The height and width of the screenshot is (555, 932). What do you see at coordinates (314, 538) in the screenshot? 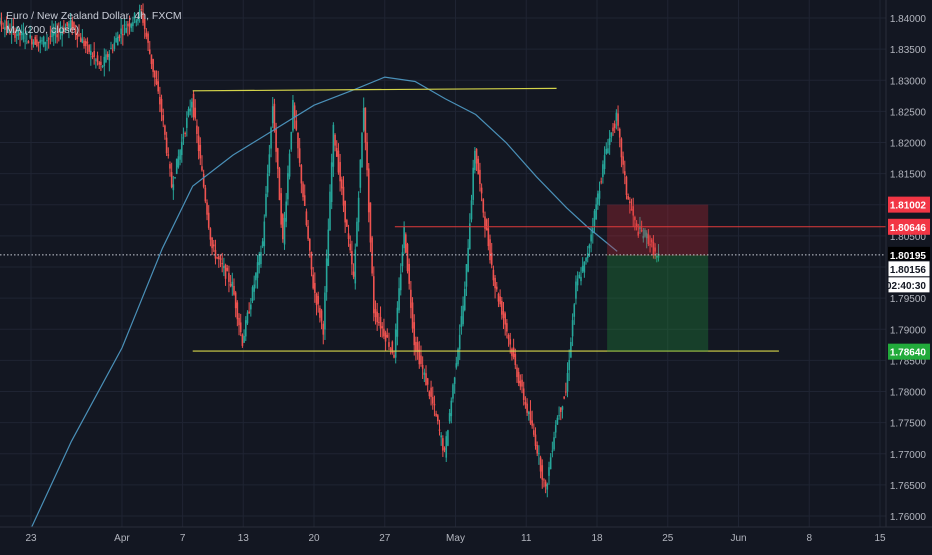
I see `x-tick-label: 20` at bounding box center [314, 538].